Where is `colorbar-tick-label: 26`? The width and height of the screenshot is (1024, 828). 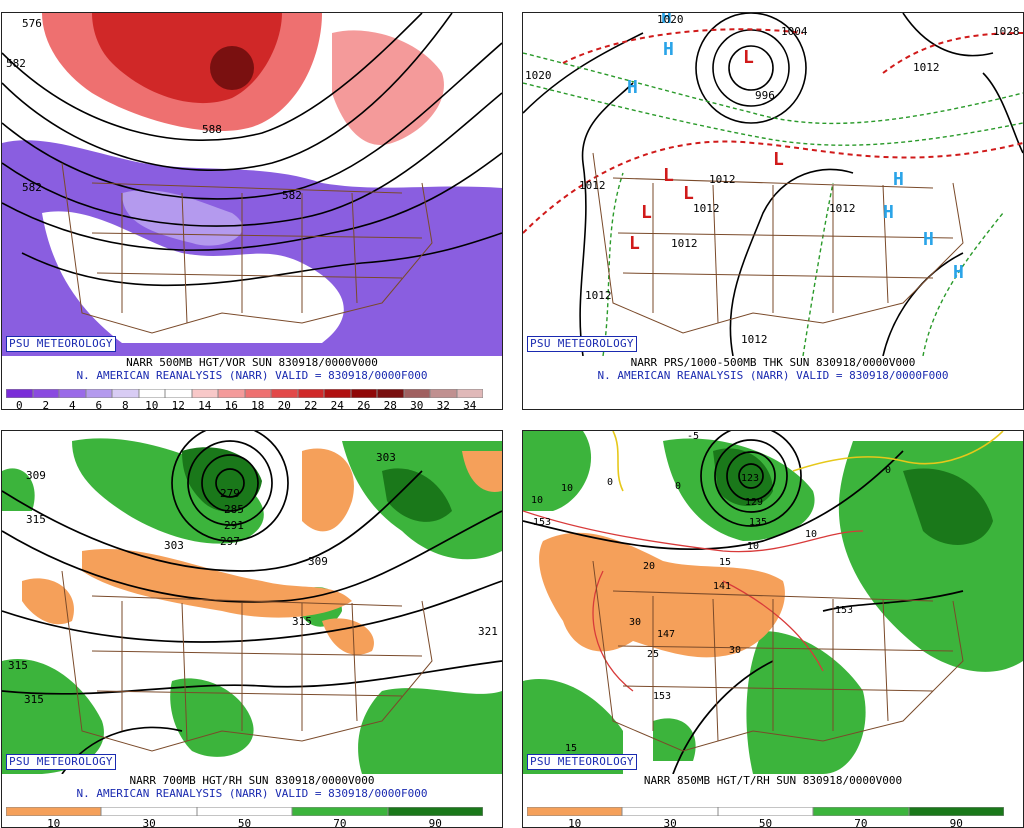
colorbar-tick-label: 26 is located at coordinates (364, 404).